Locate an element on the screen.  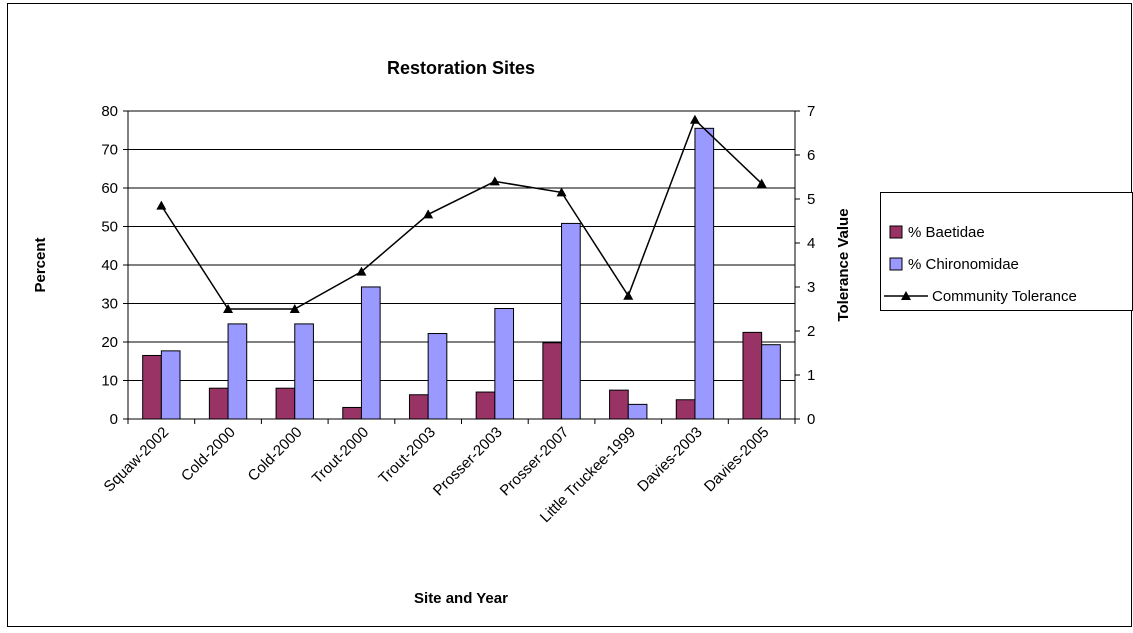
y-tick-label: 60 is located at coordinates (109, 188).